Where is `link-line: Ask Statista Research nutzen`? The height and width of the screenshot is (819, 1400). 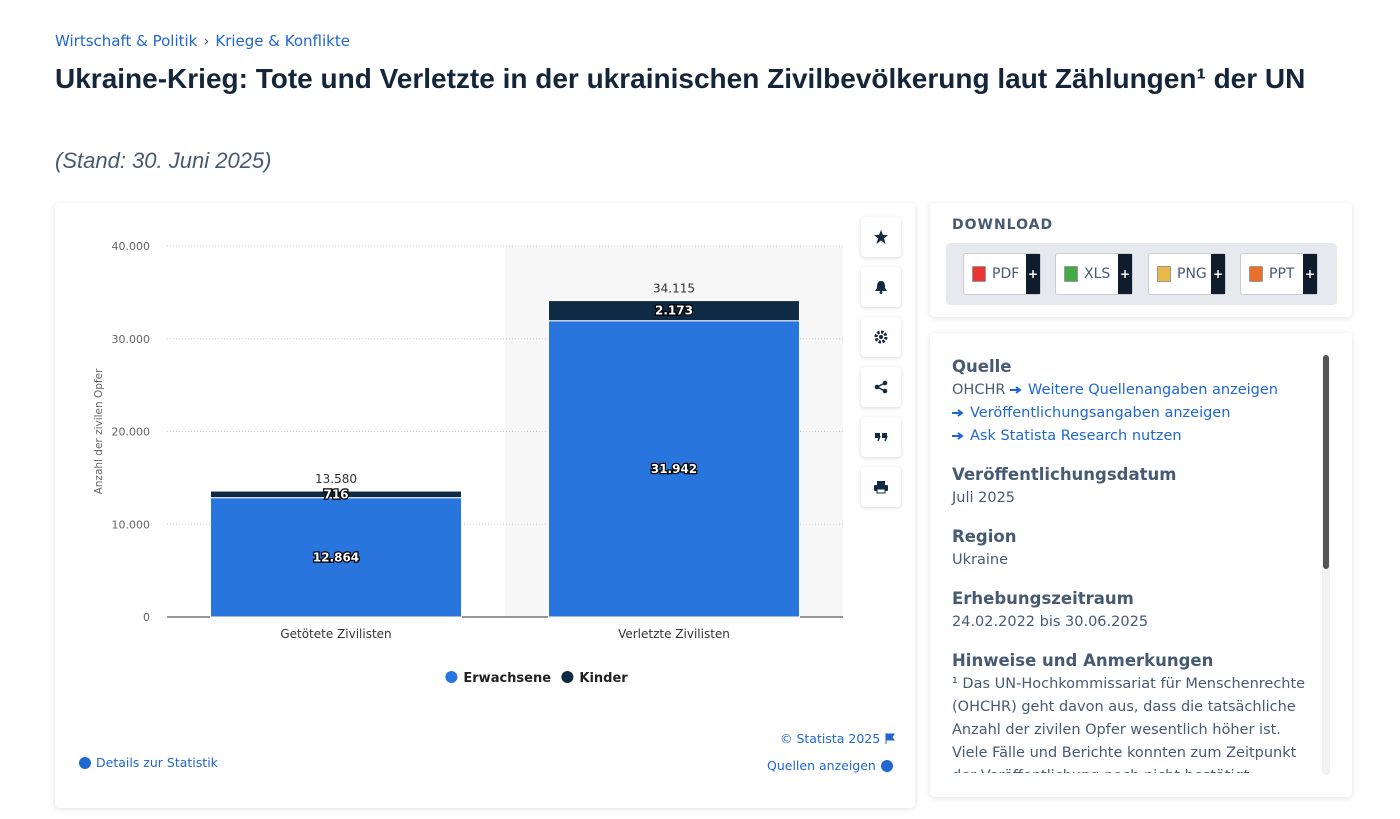 link-line: Ask Statista Research nutzen is located at coordinates (1132, 436).